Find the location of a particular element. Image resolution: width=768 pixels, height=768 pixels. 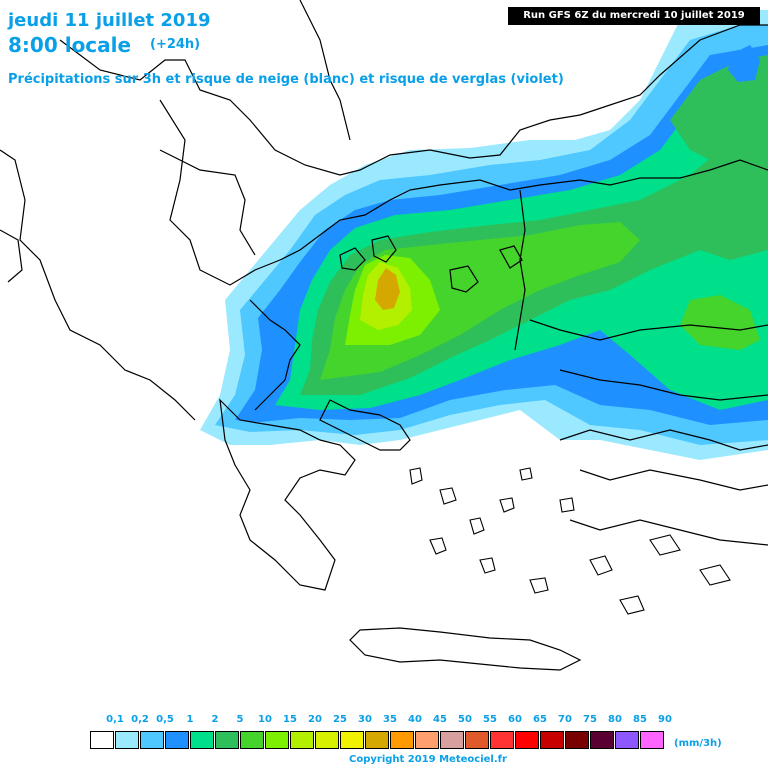

legend-label: 60 is located at coordinates (515, 719).